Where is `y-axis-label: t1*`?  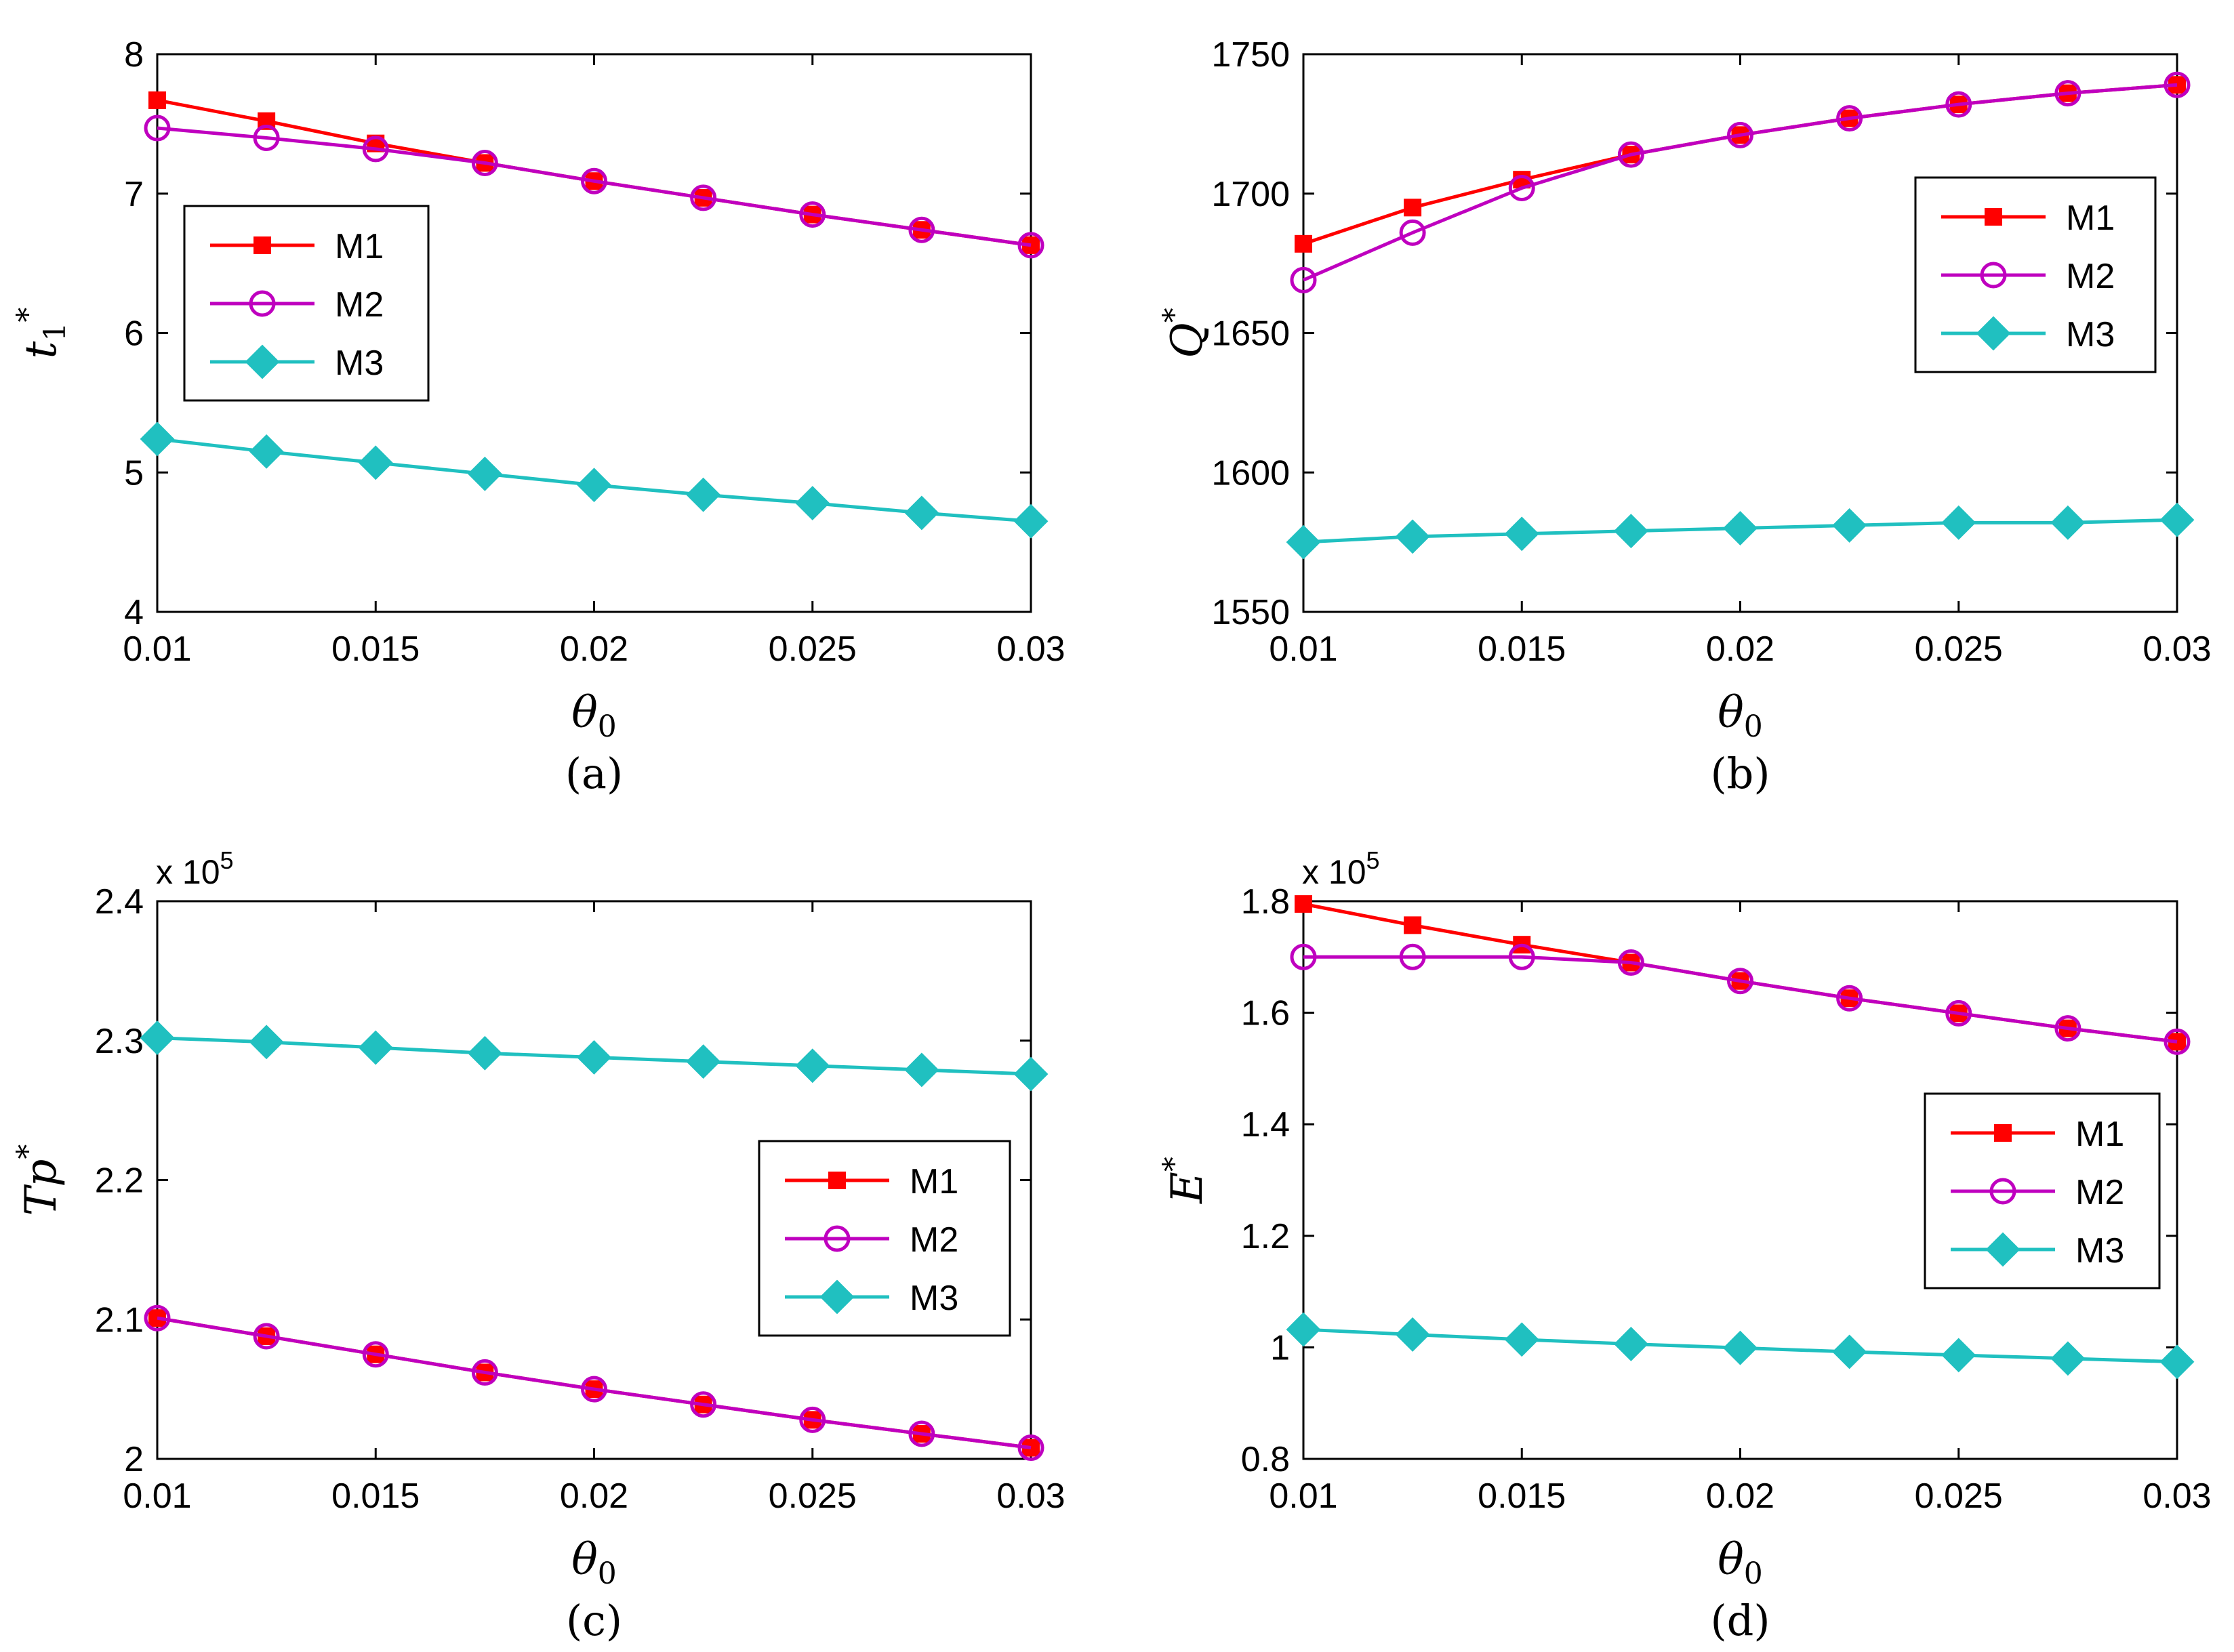 y-axis-label: t1* is located at coordinates (42, 333).